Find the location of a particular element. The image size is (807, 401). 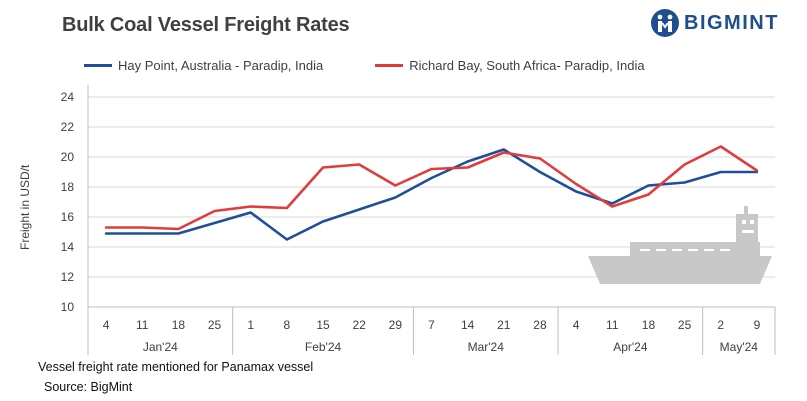

x-tick-label: 22 is located at coordinates (360, 325).